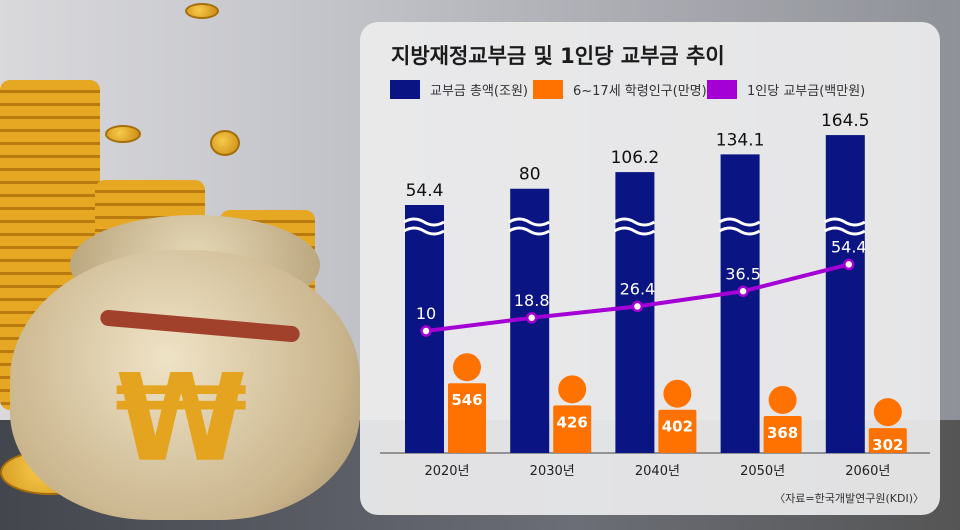 This screenshot has width=960, height=530. I want to click on bar-total-label: 80, so click(530, 175).